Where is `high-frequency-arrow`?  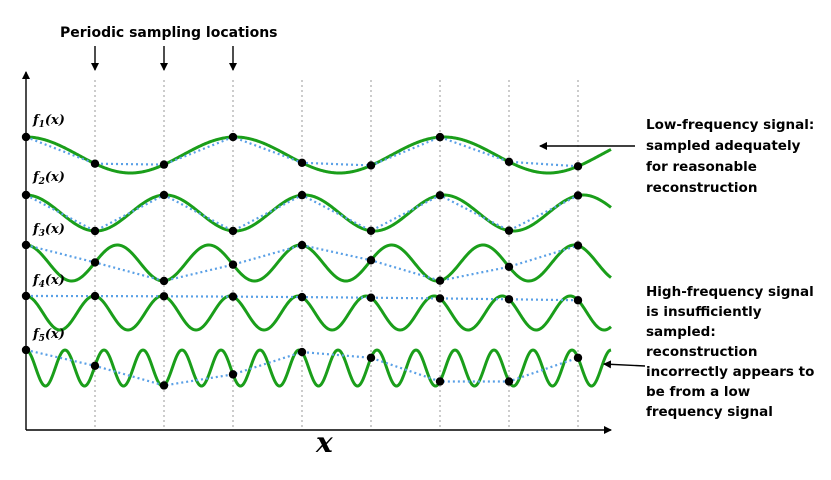
high-frequency-arrow is located at coordinates (624, 364).